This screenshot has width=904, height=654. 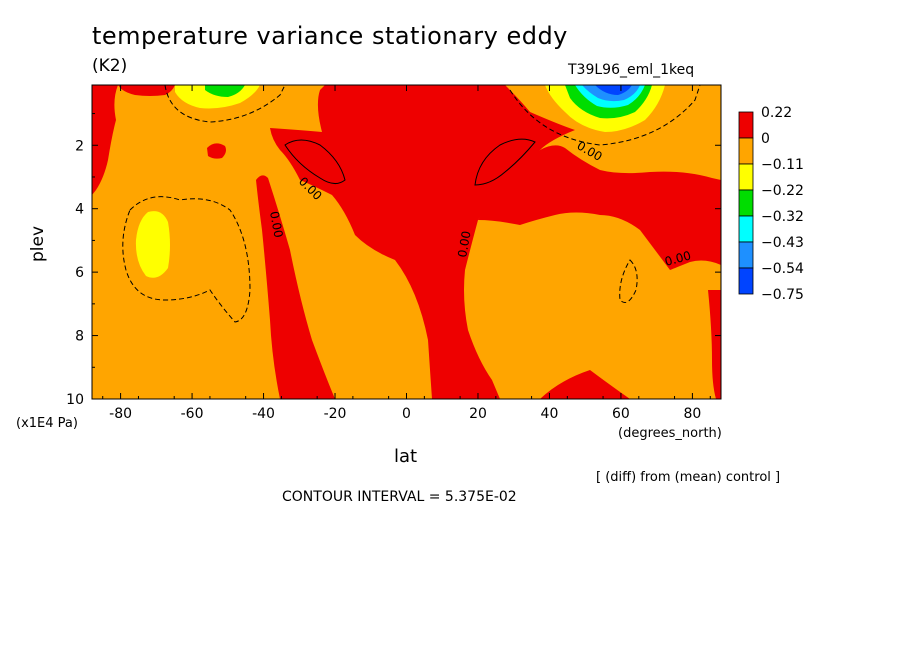 What do you see at coordinates (79, 210) in the screenshot?
I see `y-tick-label: 4` at bounding box center [79, 210].